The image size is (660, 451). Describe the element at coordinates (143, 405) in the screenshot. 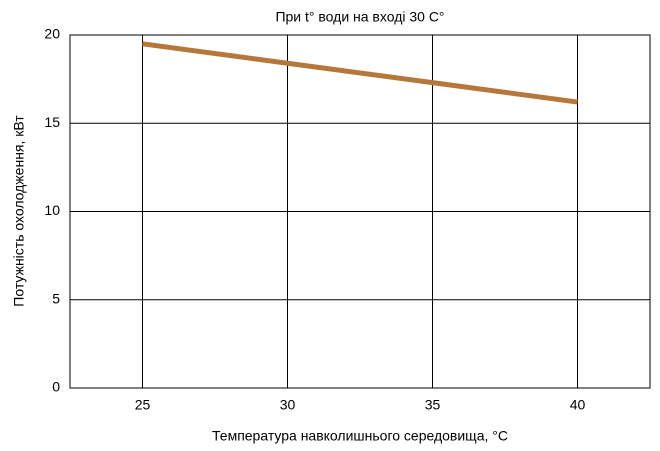

I see `x-tick-label: 25` at that location.